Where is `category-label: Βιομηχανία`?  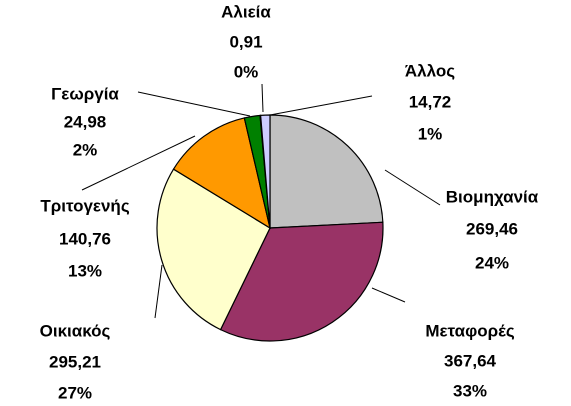 category-label: Βιομηχανία is located at coordinates (492, 196).